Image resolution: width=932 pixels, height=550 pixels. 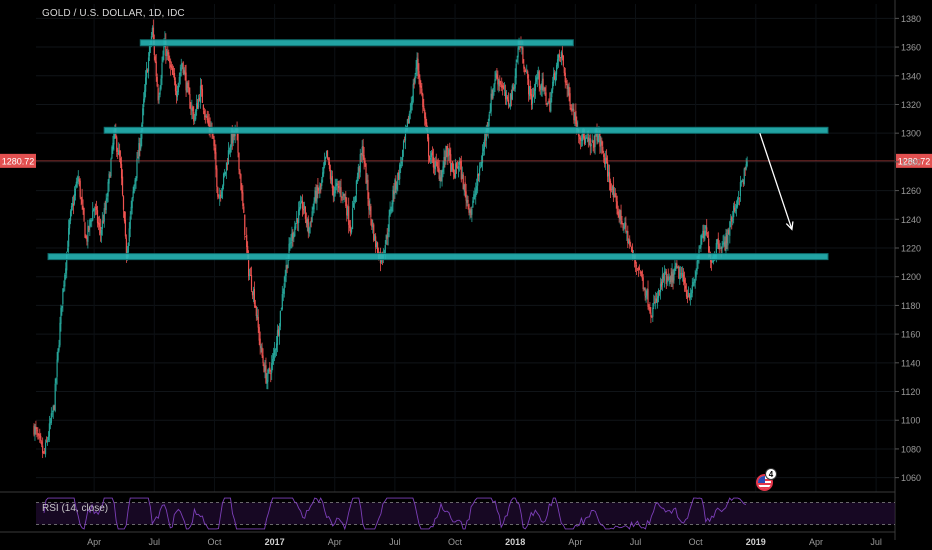 I want to click on forecast-arrow-line, so click(x=776, y=181).